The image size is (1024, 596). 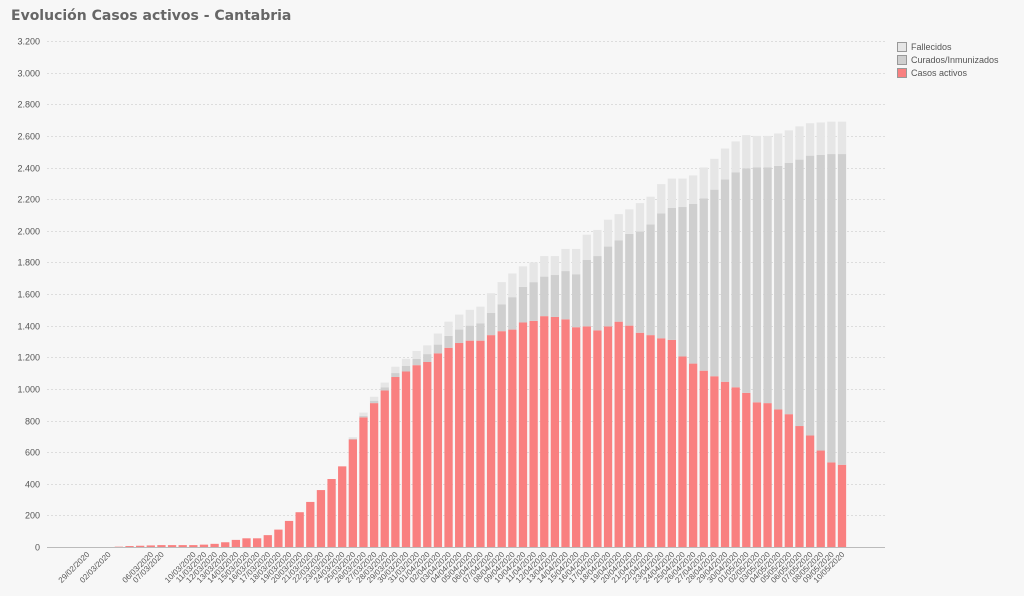 I want to click on legend-item-activos: Casos activos, so click(x=948, y=72).